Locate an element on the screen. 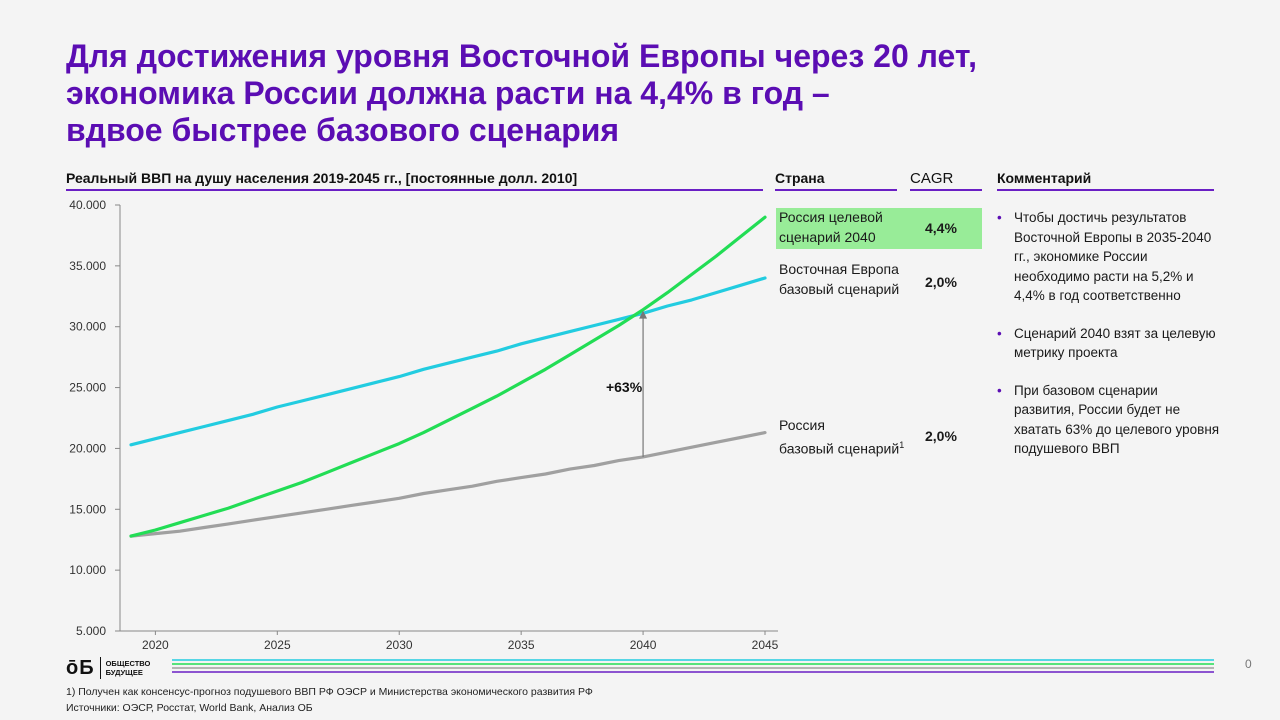 The width and height of the screenshot is (1280, 720). y-tick-label: 30.000 is located at coordinates (87, 327).